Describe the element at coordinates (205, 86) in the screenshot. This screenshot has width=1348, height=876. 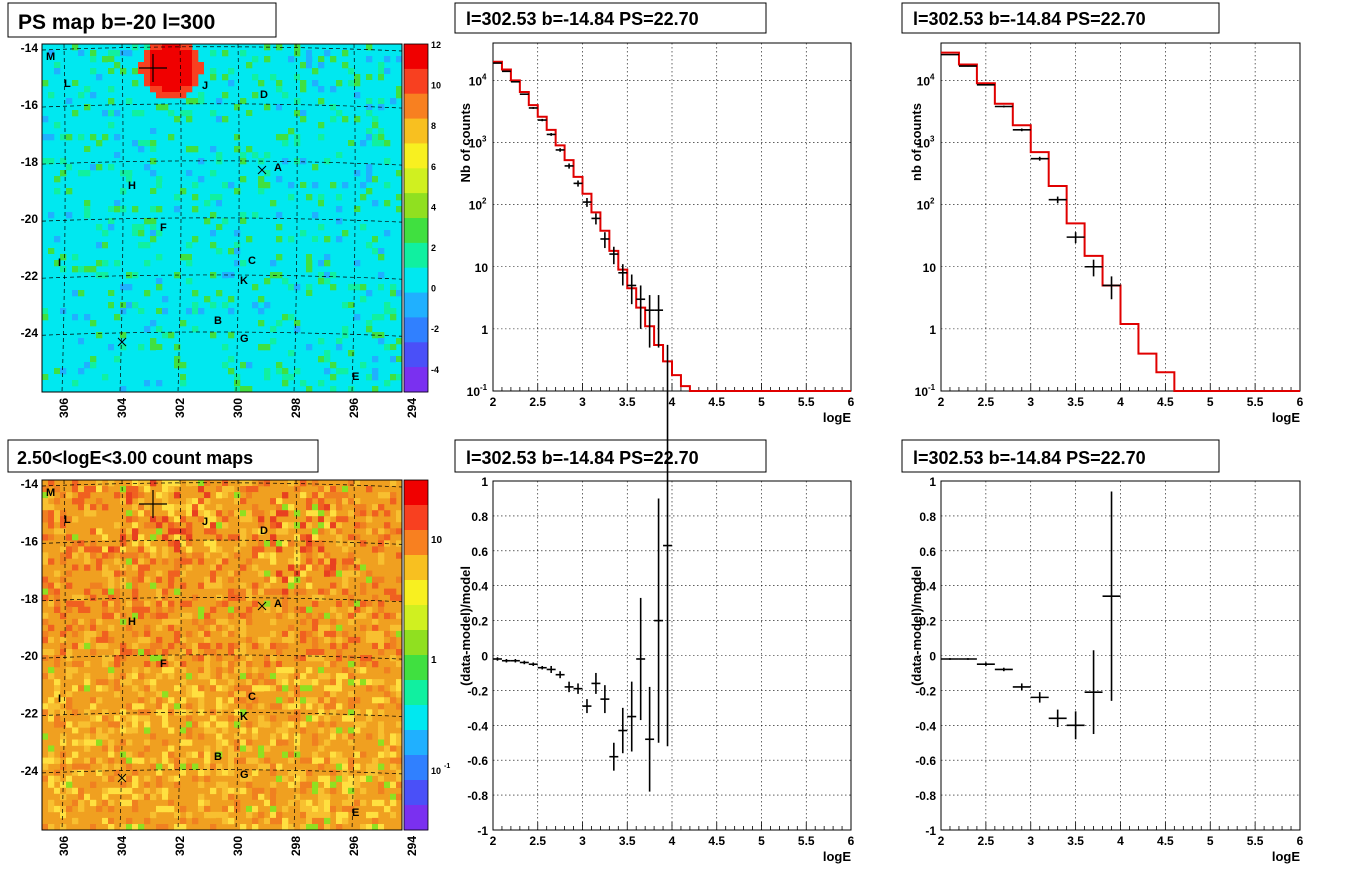
I see `region-label: J` at that location.